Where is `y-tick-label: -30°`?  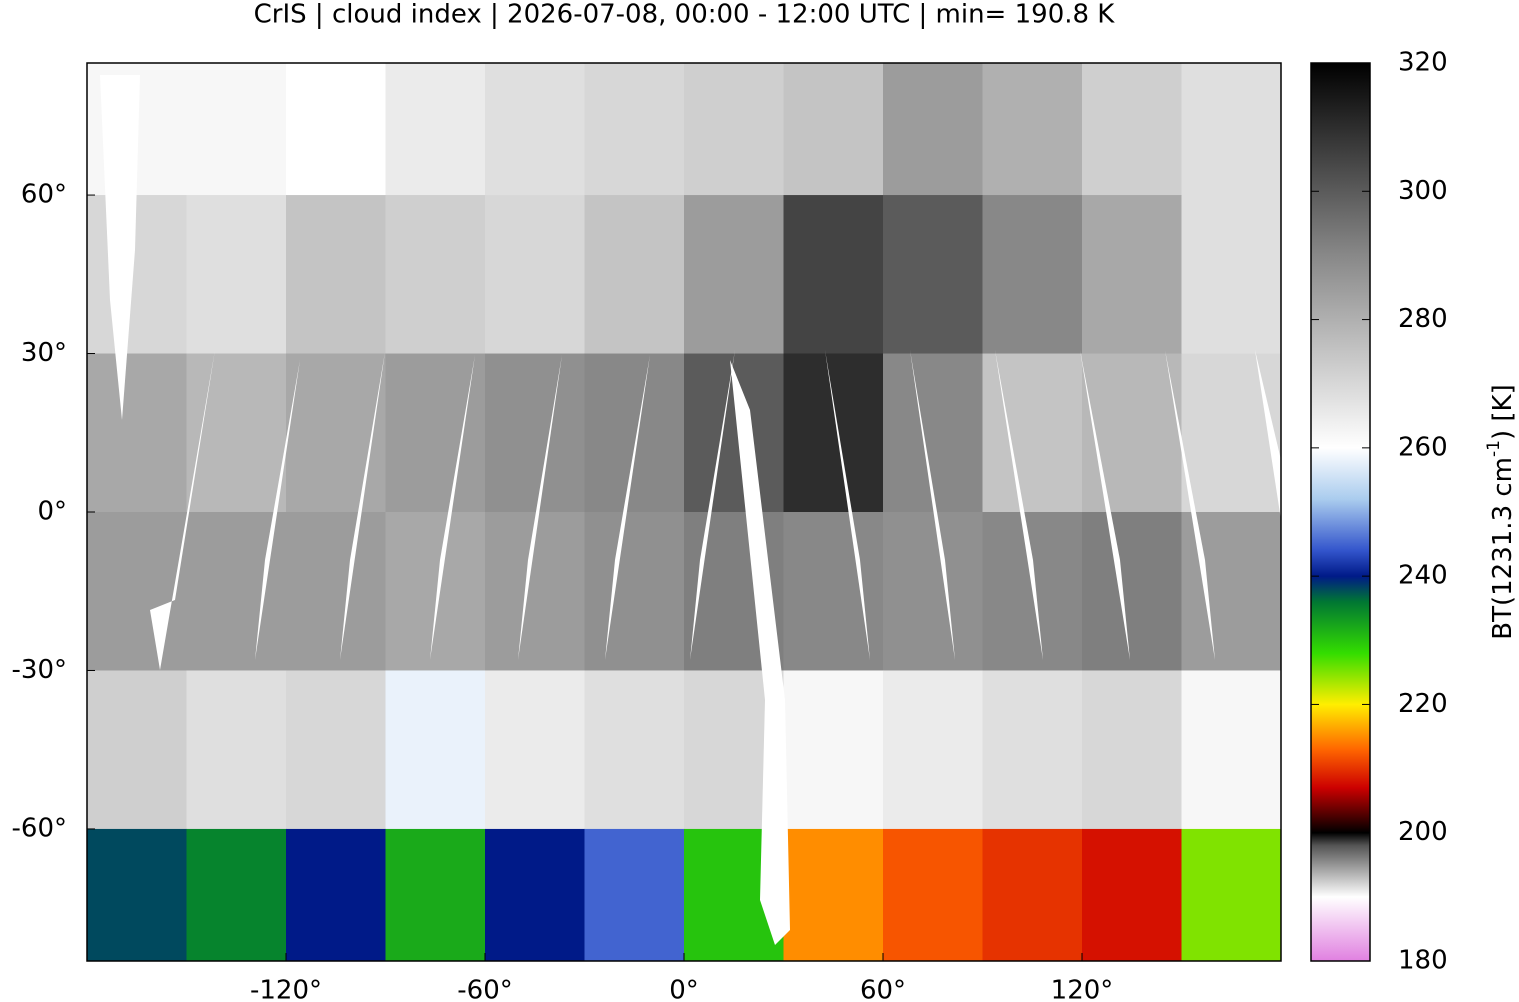
y-tick-label: -30° is located at coordinates (39, 670).